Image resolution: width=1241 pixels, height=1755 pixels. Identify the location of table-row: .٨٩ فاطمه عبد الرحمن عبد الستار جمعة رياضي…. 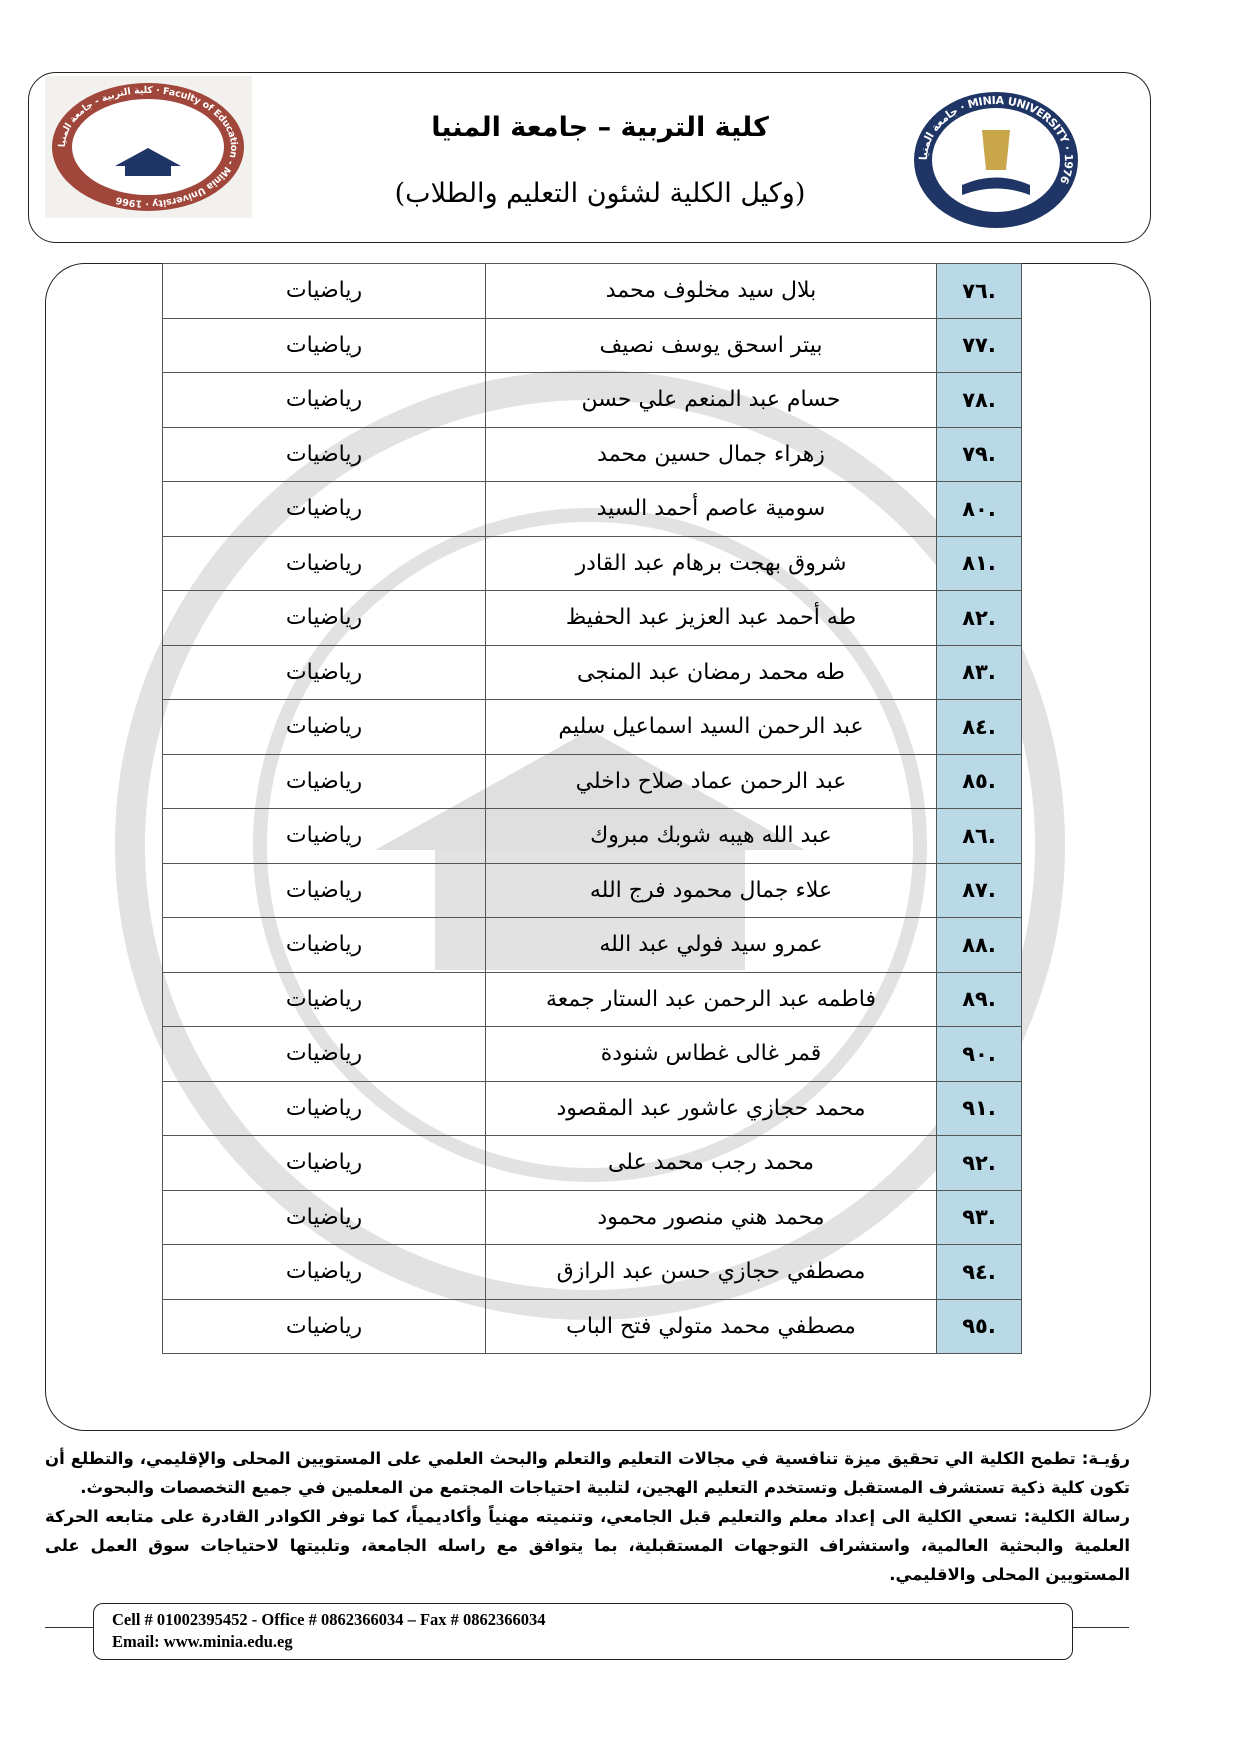
(592, 999).